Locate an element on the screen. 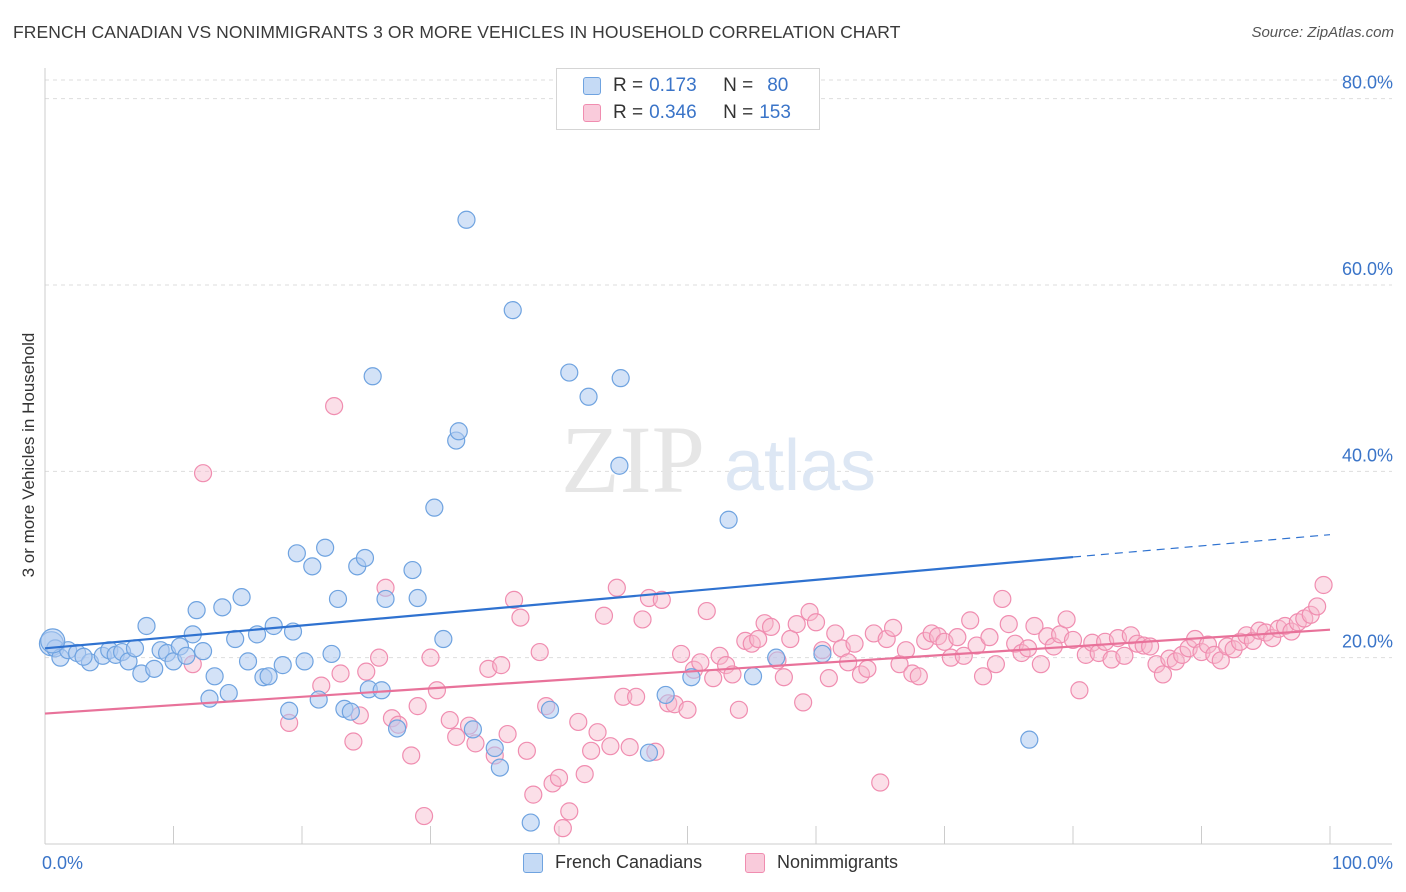  french-canadians-trend-extension is located at coordinates (1201, 546).